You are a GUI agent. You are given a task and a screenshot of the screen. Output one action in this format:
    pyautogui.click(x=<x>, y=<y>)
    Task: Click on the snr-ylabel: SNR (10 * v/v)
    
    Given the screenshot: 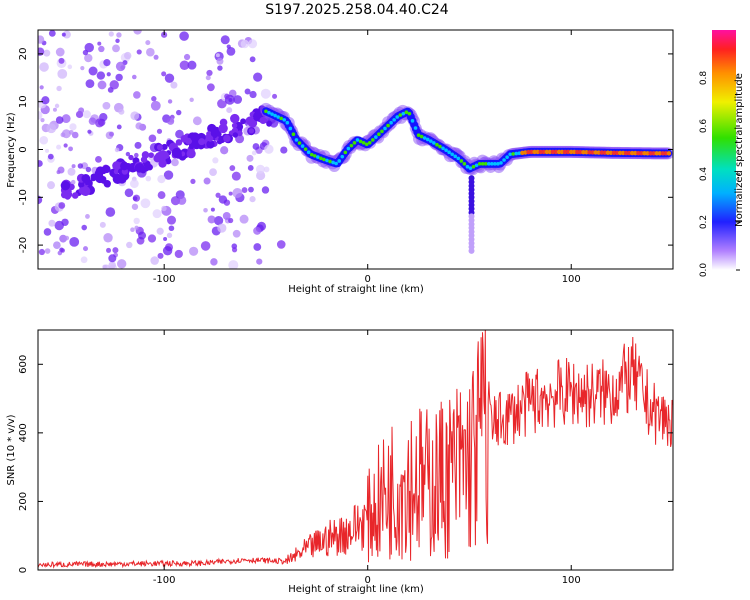 What is the action you would take?
    pyautogui.click(x=11, y=449)
    